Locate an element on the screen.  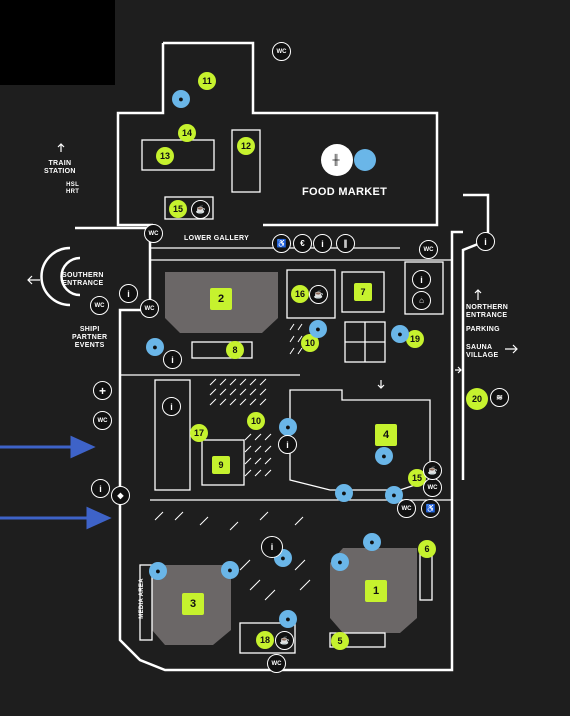
arrow-up-icon is located at coordinates (61, 147).